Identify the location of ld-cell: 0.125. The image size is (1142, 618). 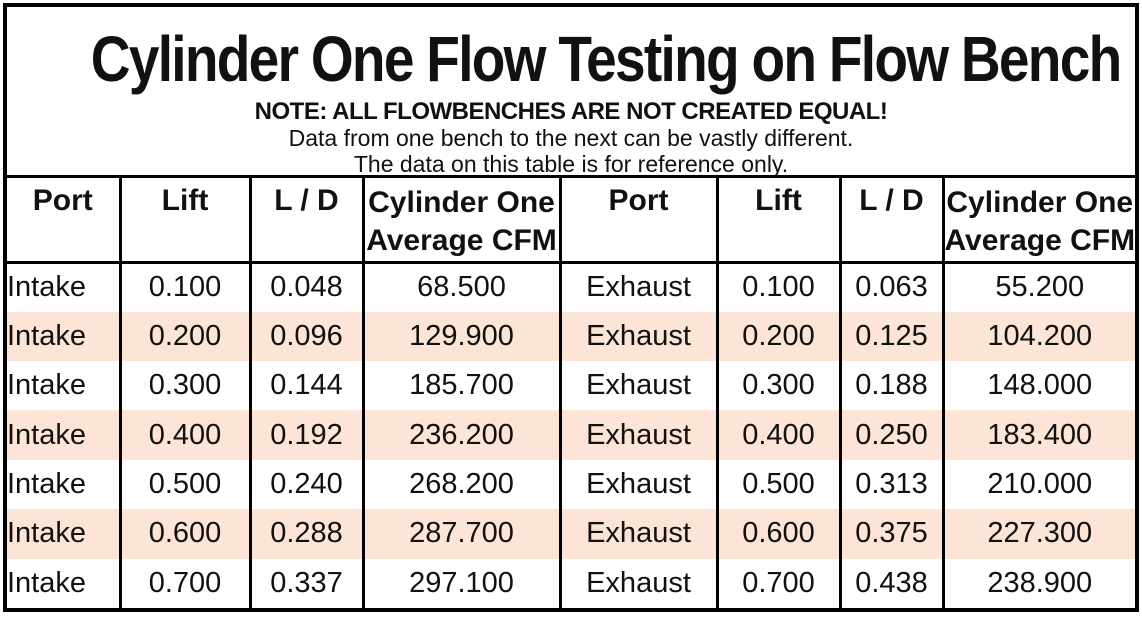
(890, 336).